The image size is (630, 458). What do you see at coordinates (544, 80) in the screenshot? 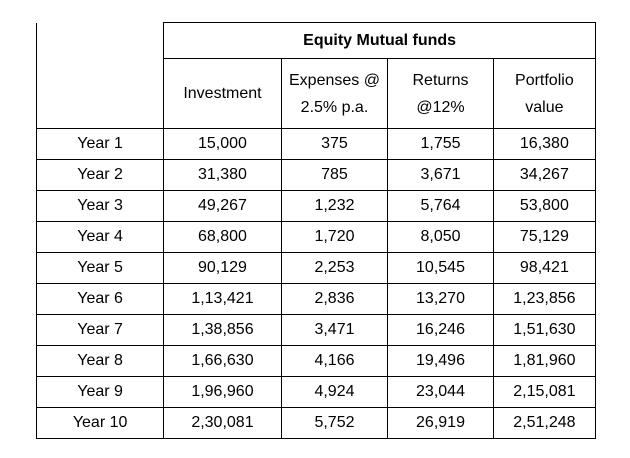
I see `column-header-line1: Portfolio` at bounding box center [544, 80].